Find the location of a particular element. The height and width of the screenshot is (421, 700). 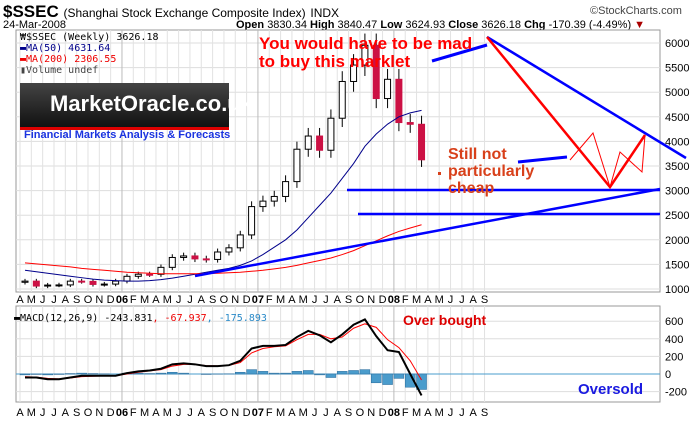

projection-alt is located at coordinates (607, 160).